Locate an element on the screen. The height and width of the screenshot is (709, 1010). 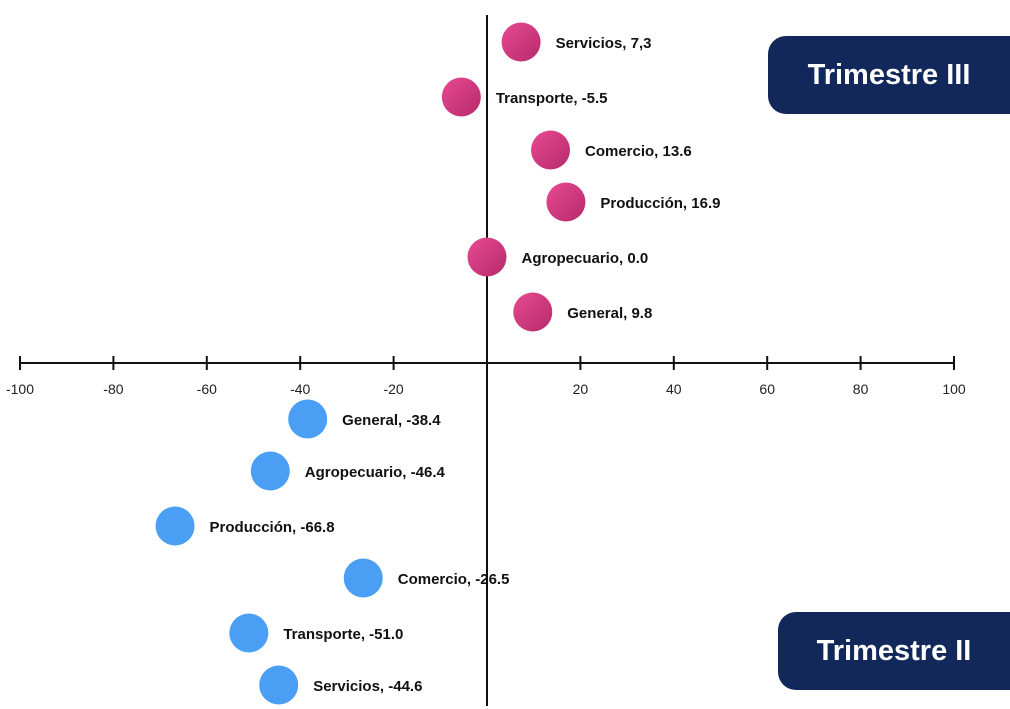
x-tick-label: 60 is located at coordinates (767, 389).